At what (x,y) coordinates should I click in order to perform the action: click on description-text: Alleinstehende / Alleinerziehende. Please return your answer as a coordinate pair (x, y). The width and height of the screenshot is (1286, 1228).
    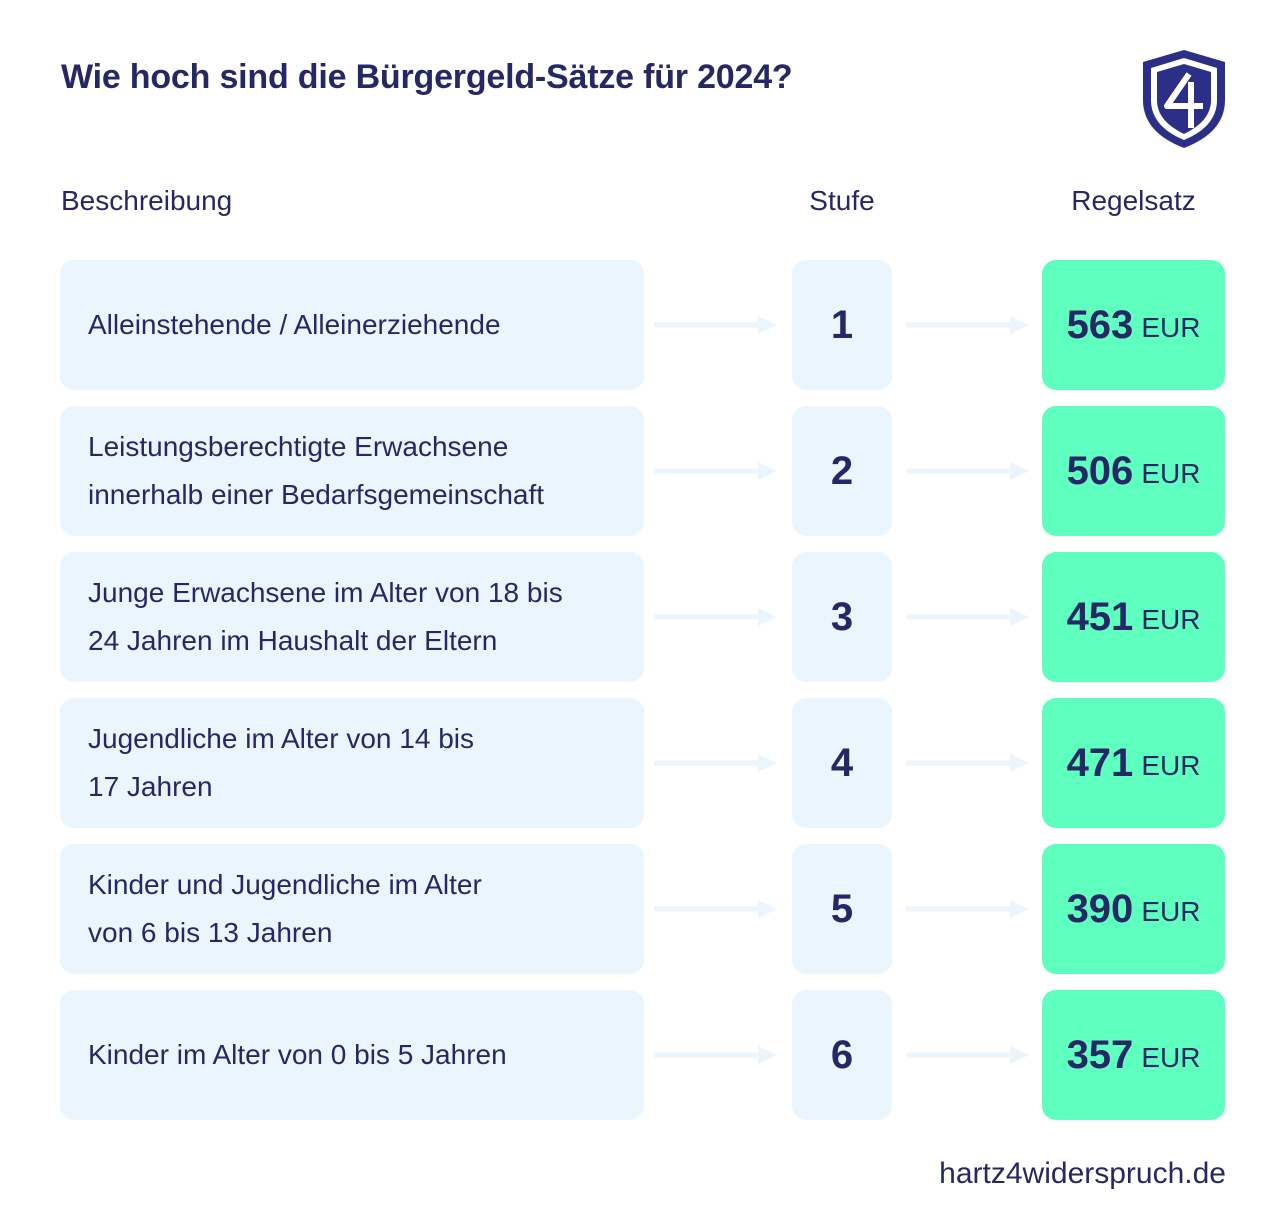
    Looking at the image, I should click on (294, 324).